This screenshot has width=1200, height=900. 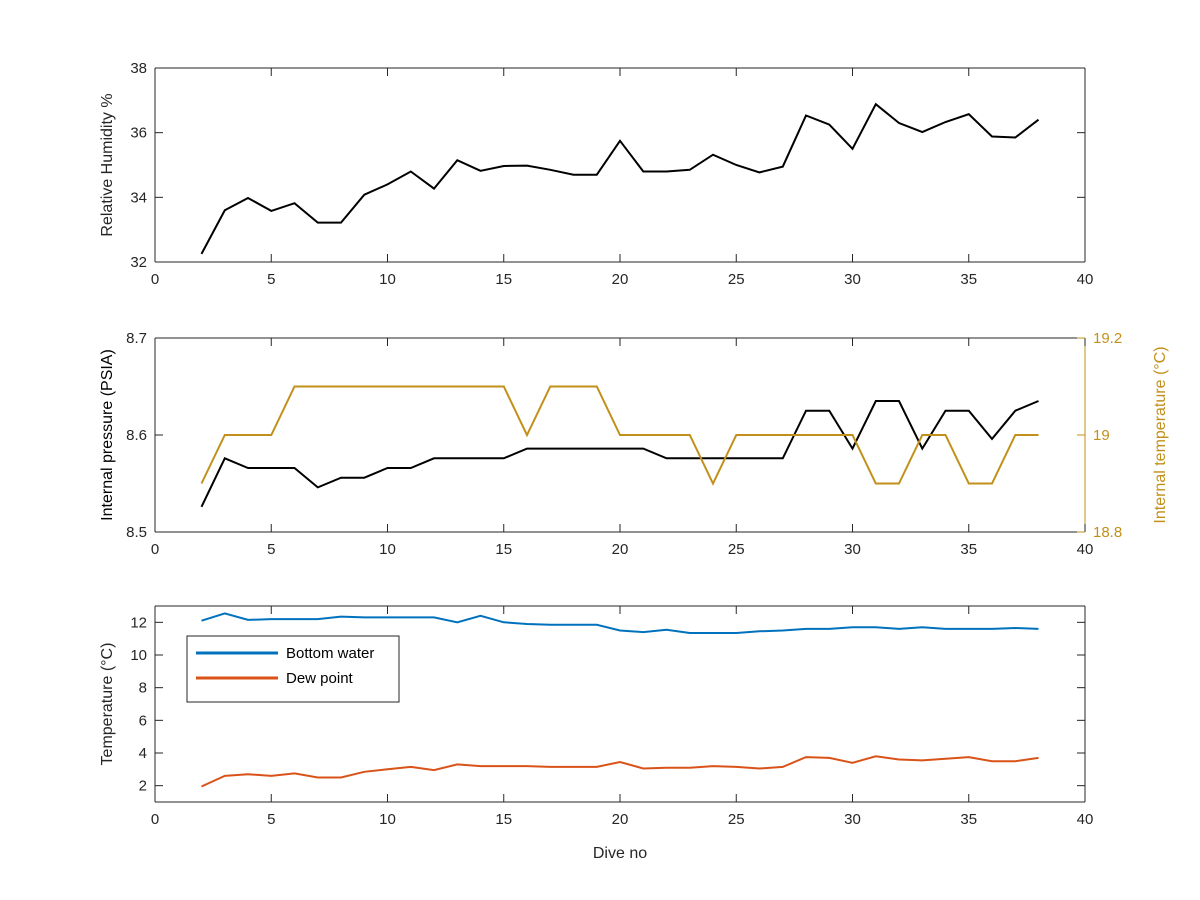 What do you see at coordinates (138, 655) in the screenshot?
I see `y-tick-label: 10` at bounding box center [138, 655].